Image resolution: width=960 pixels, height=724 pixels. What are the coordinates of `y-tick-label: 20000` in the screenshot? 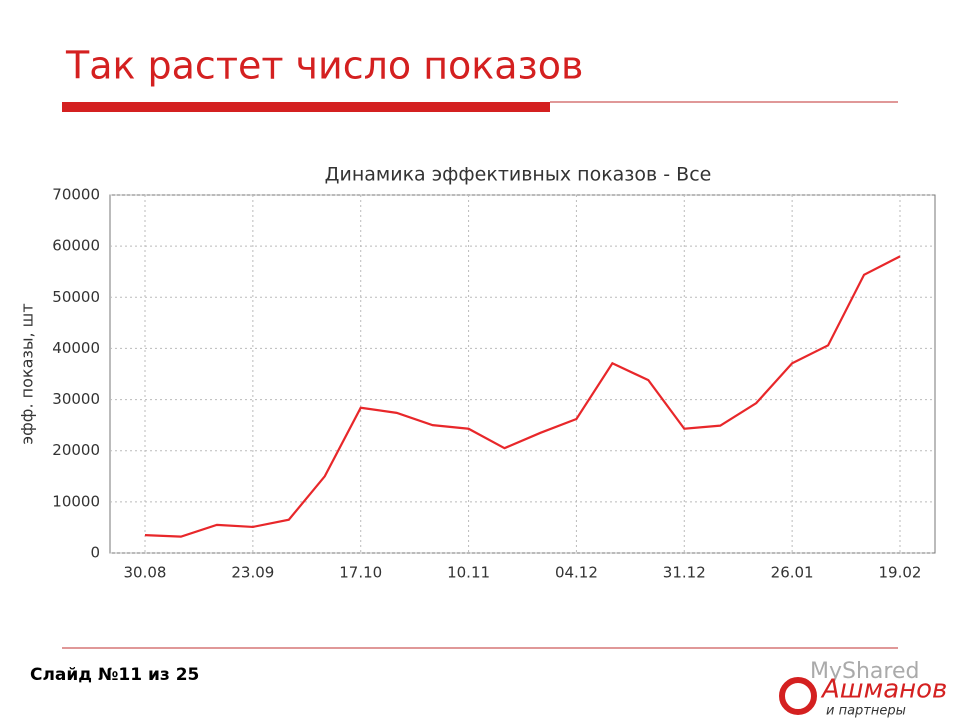 It's located at (76, 450).